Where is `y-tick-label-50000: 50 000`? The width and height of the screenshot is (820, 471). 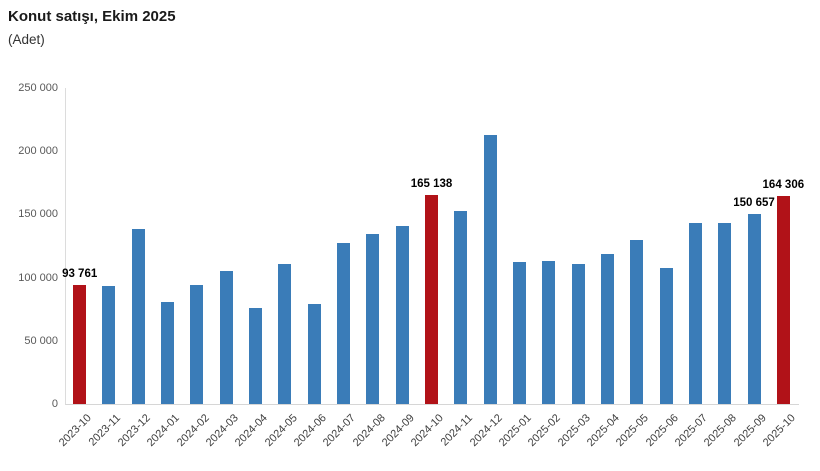
y-tick-label-50000: 50 000 is located at coordinates (41, 340).